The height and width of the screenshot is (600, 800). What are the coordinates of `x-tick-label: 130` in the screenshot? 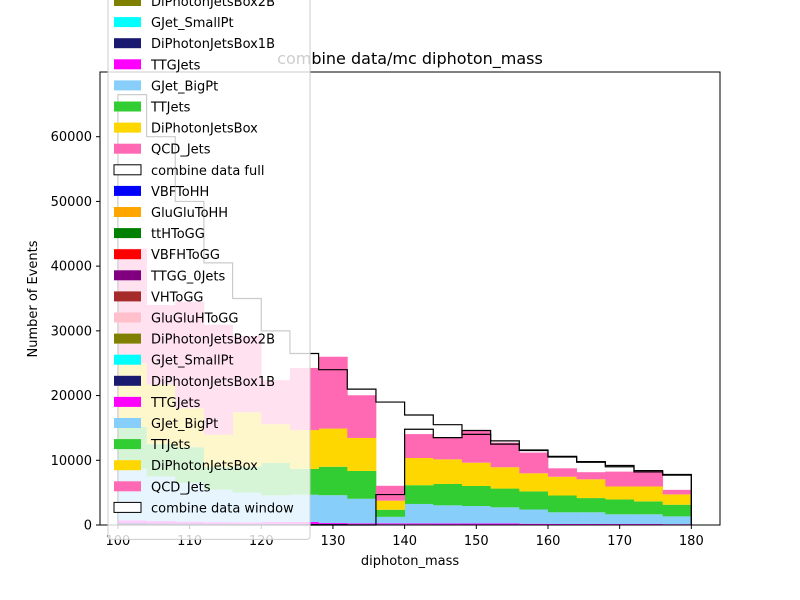 It's located at (333, 541).